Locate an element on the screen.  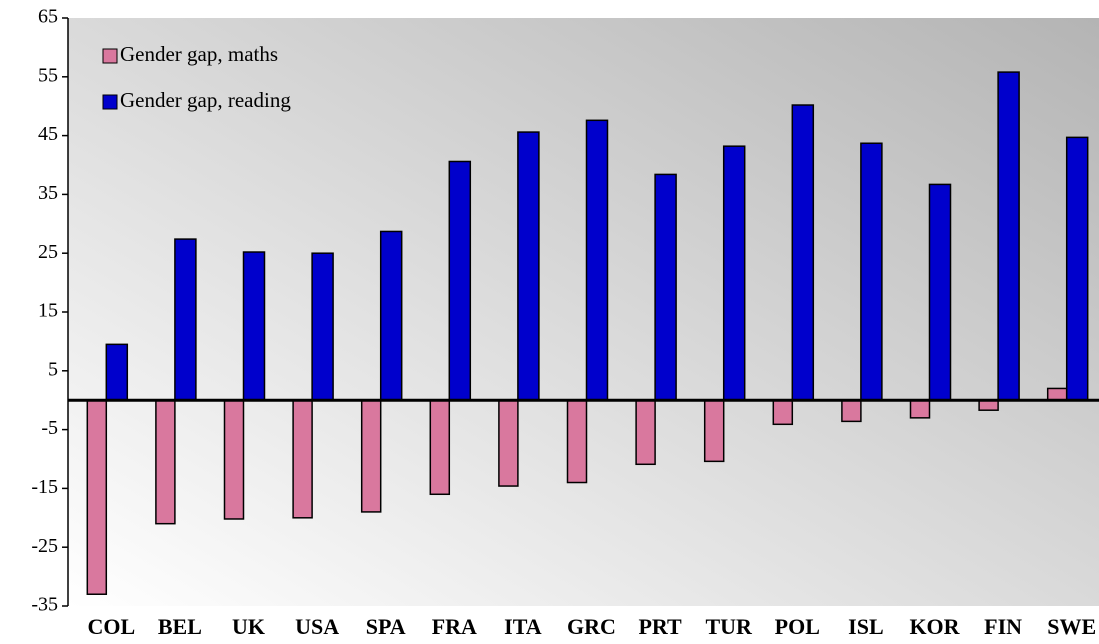
x-tick-label: FIN is located at coordinates (1003, 626).